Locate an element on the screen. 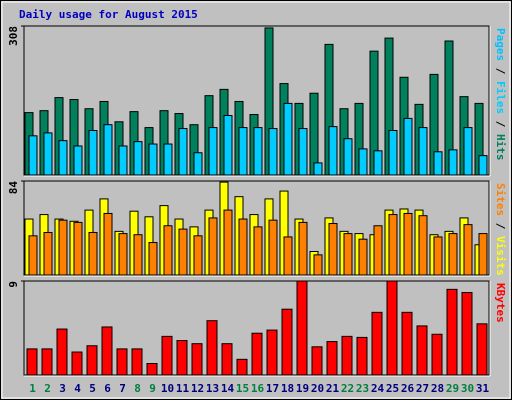 This screenshot has height=400, width=512. x-tick-label: 8 is located at coordinates (137, 388).